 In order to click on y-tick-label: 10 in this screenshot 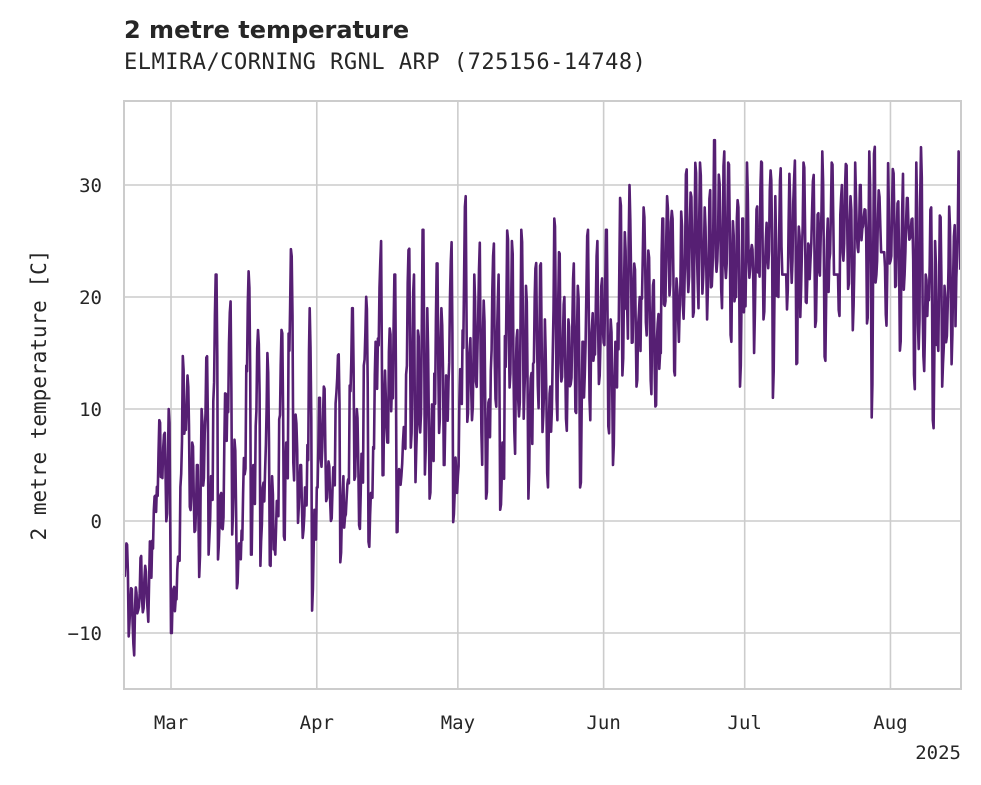, I will do `click(90, 410)`.